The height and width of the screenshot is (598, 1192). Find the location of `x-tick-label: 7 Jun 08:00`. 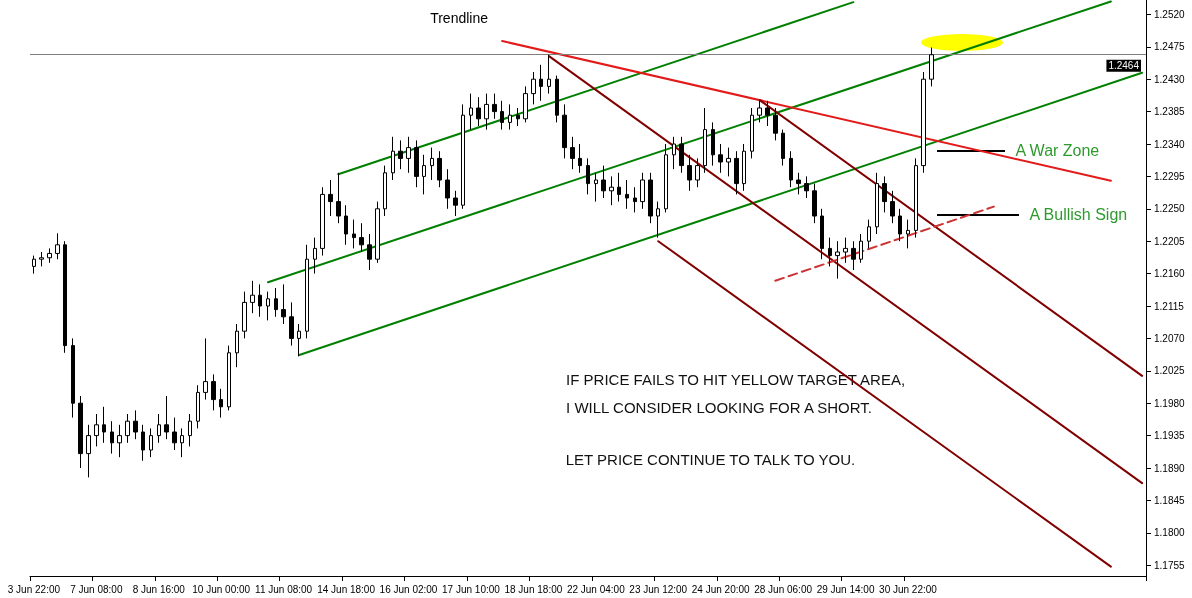

x-tick-label: 7 Jun 08:00 is located at coordinates (96, 589).